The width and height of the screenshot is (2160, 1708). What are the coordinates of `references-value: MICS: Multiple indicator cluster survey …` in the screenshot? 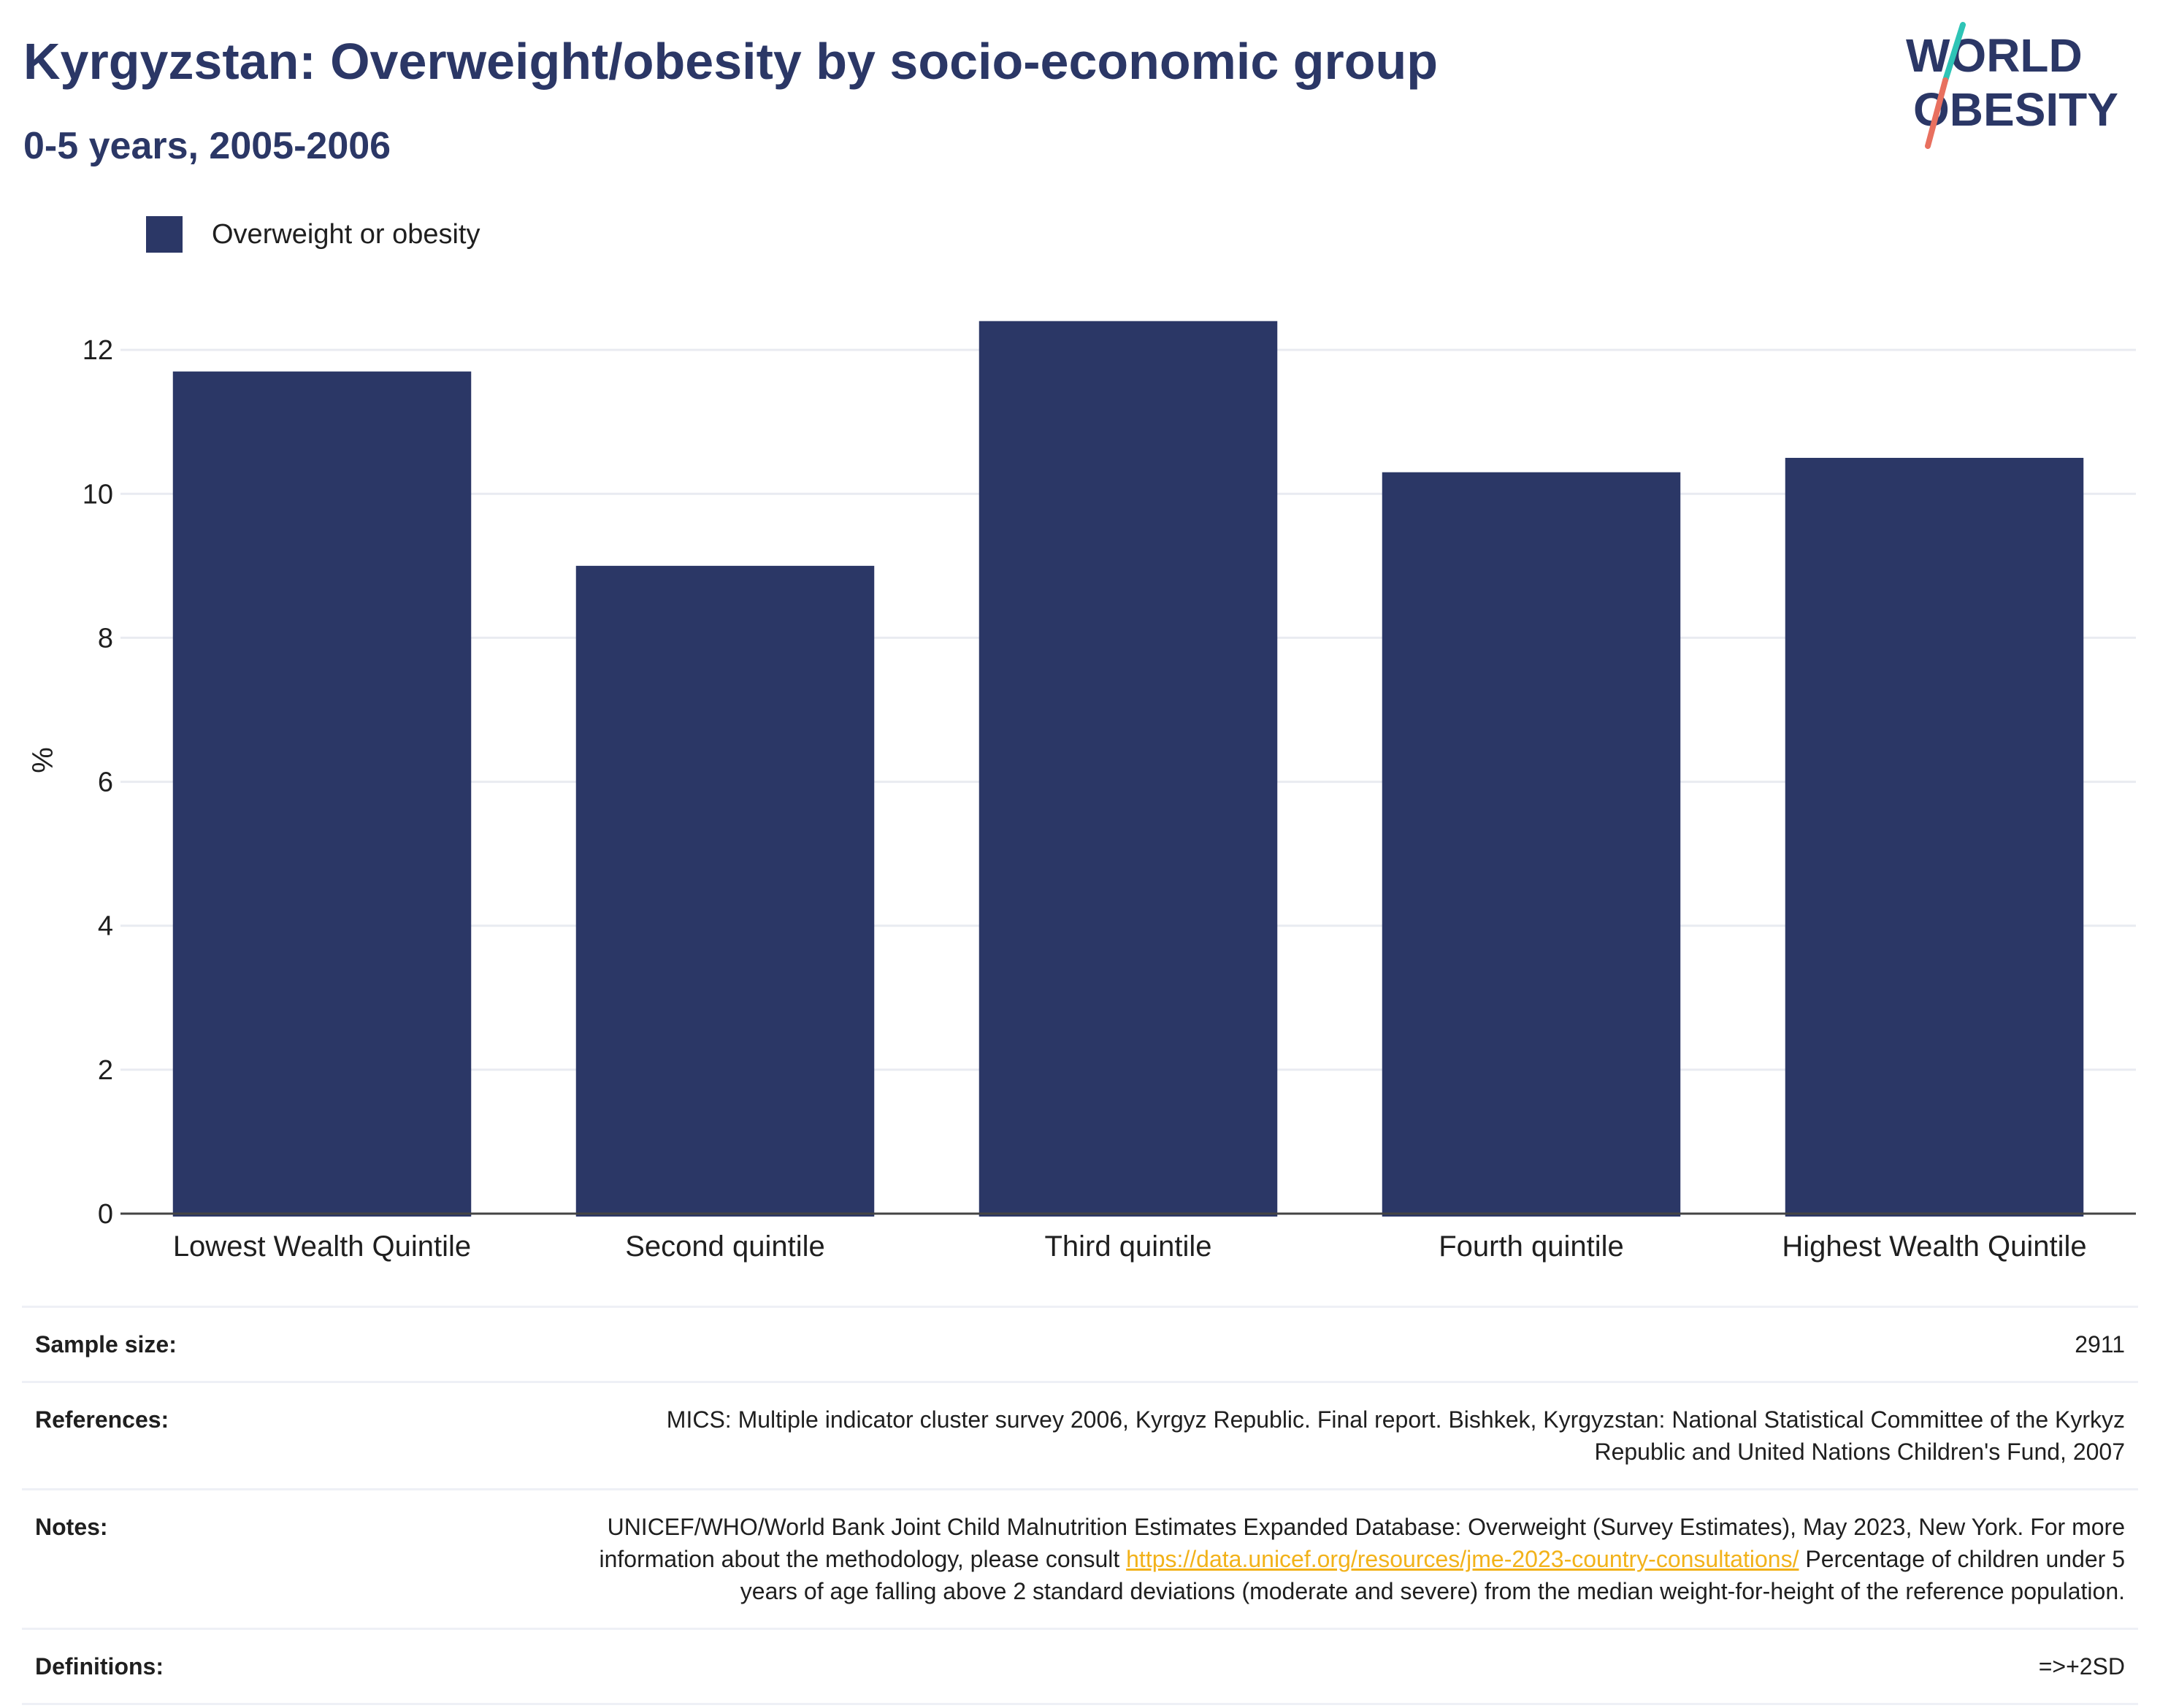 It's located at (1395, 1435).